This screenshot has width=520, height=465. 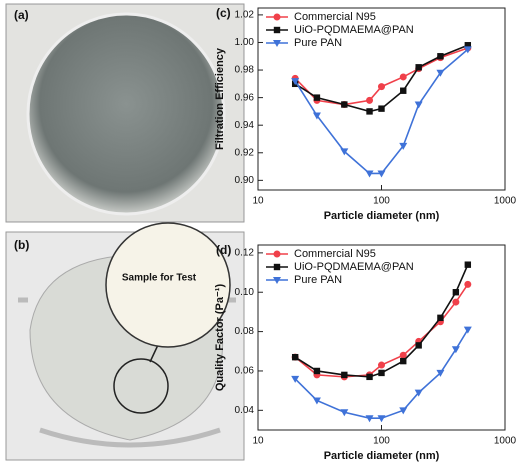 I want to click on y-tick-label: 0.90, so click(x=245, y=180).